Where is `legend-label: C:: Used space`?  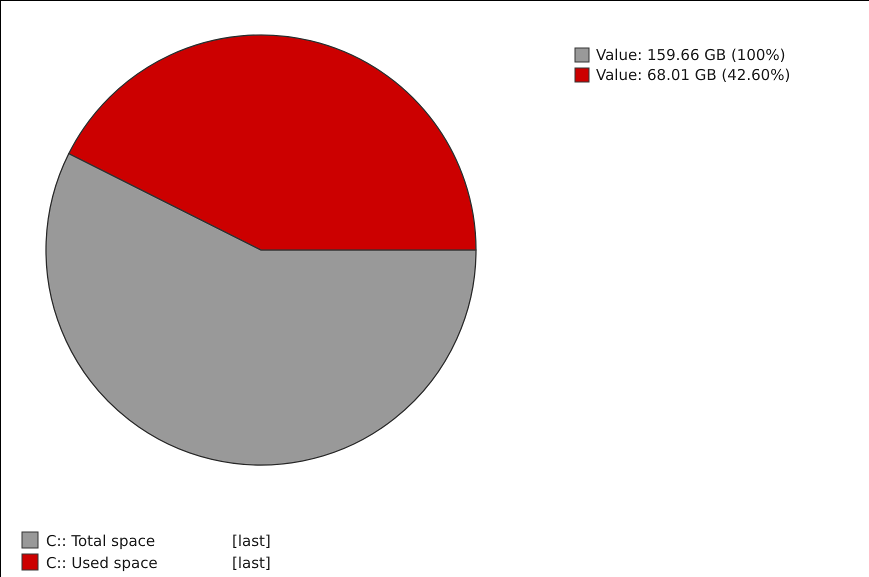
legend-label: C:: Used space is located at coordinates (102, 563).